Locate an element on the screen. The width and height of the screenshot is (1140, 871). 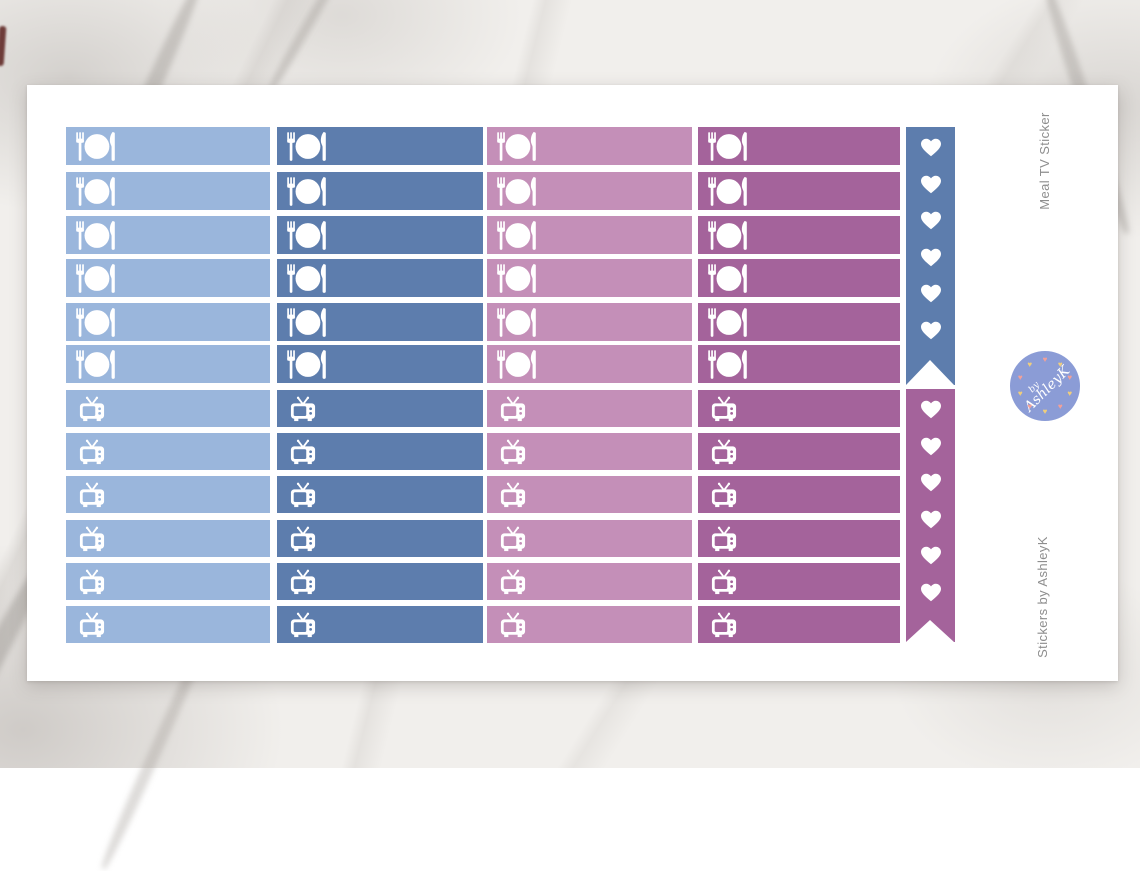
heart-checklist-flag-bottom is located at coordinates (930, 515).